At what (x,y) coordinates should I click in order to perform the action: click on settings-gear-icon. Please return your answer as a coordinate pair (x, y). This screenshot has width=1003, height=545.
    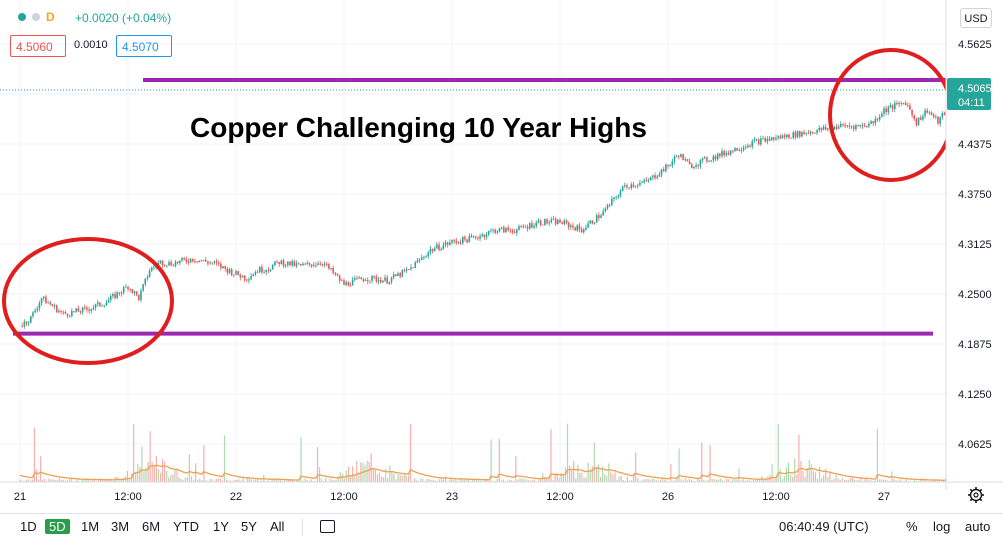
    Looking at the image, I should click on (976, 495).